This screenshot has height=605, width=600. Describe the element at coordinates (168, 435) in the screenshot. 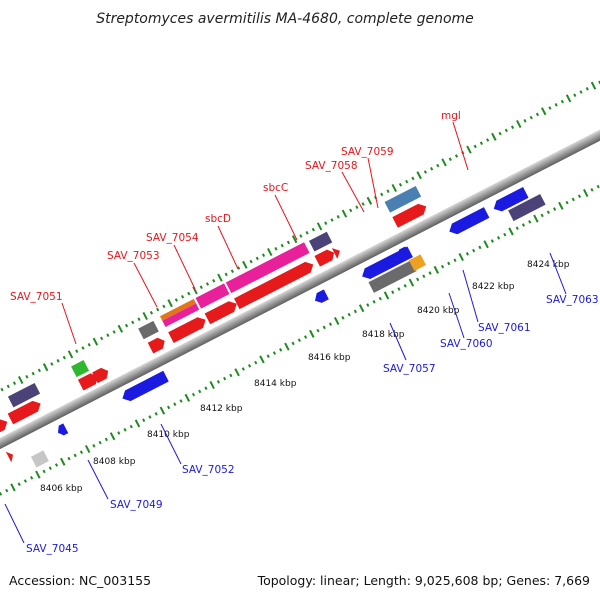

I see `scale-label: 8410 kbp` at that location.